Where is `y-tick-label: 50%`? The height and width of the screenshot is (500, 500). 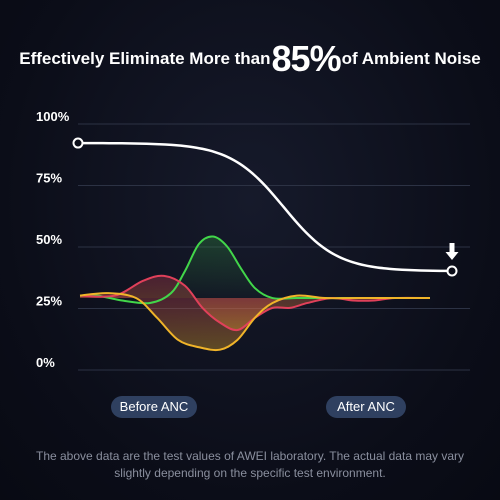
y-tick-label: 50% is located at coordinates (49, 239).